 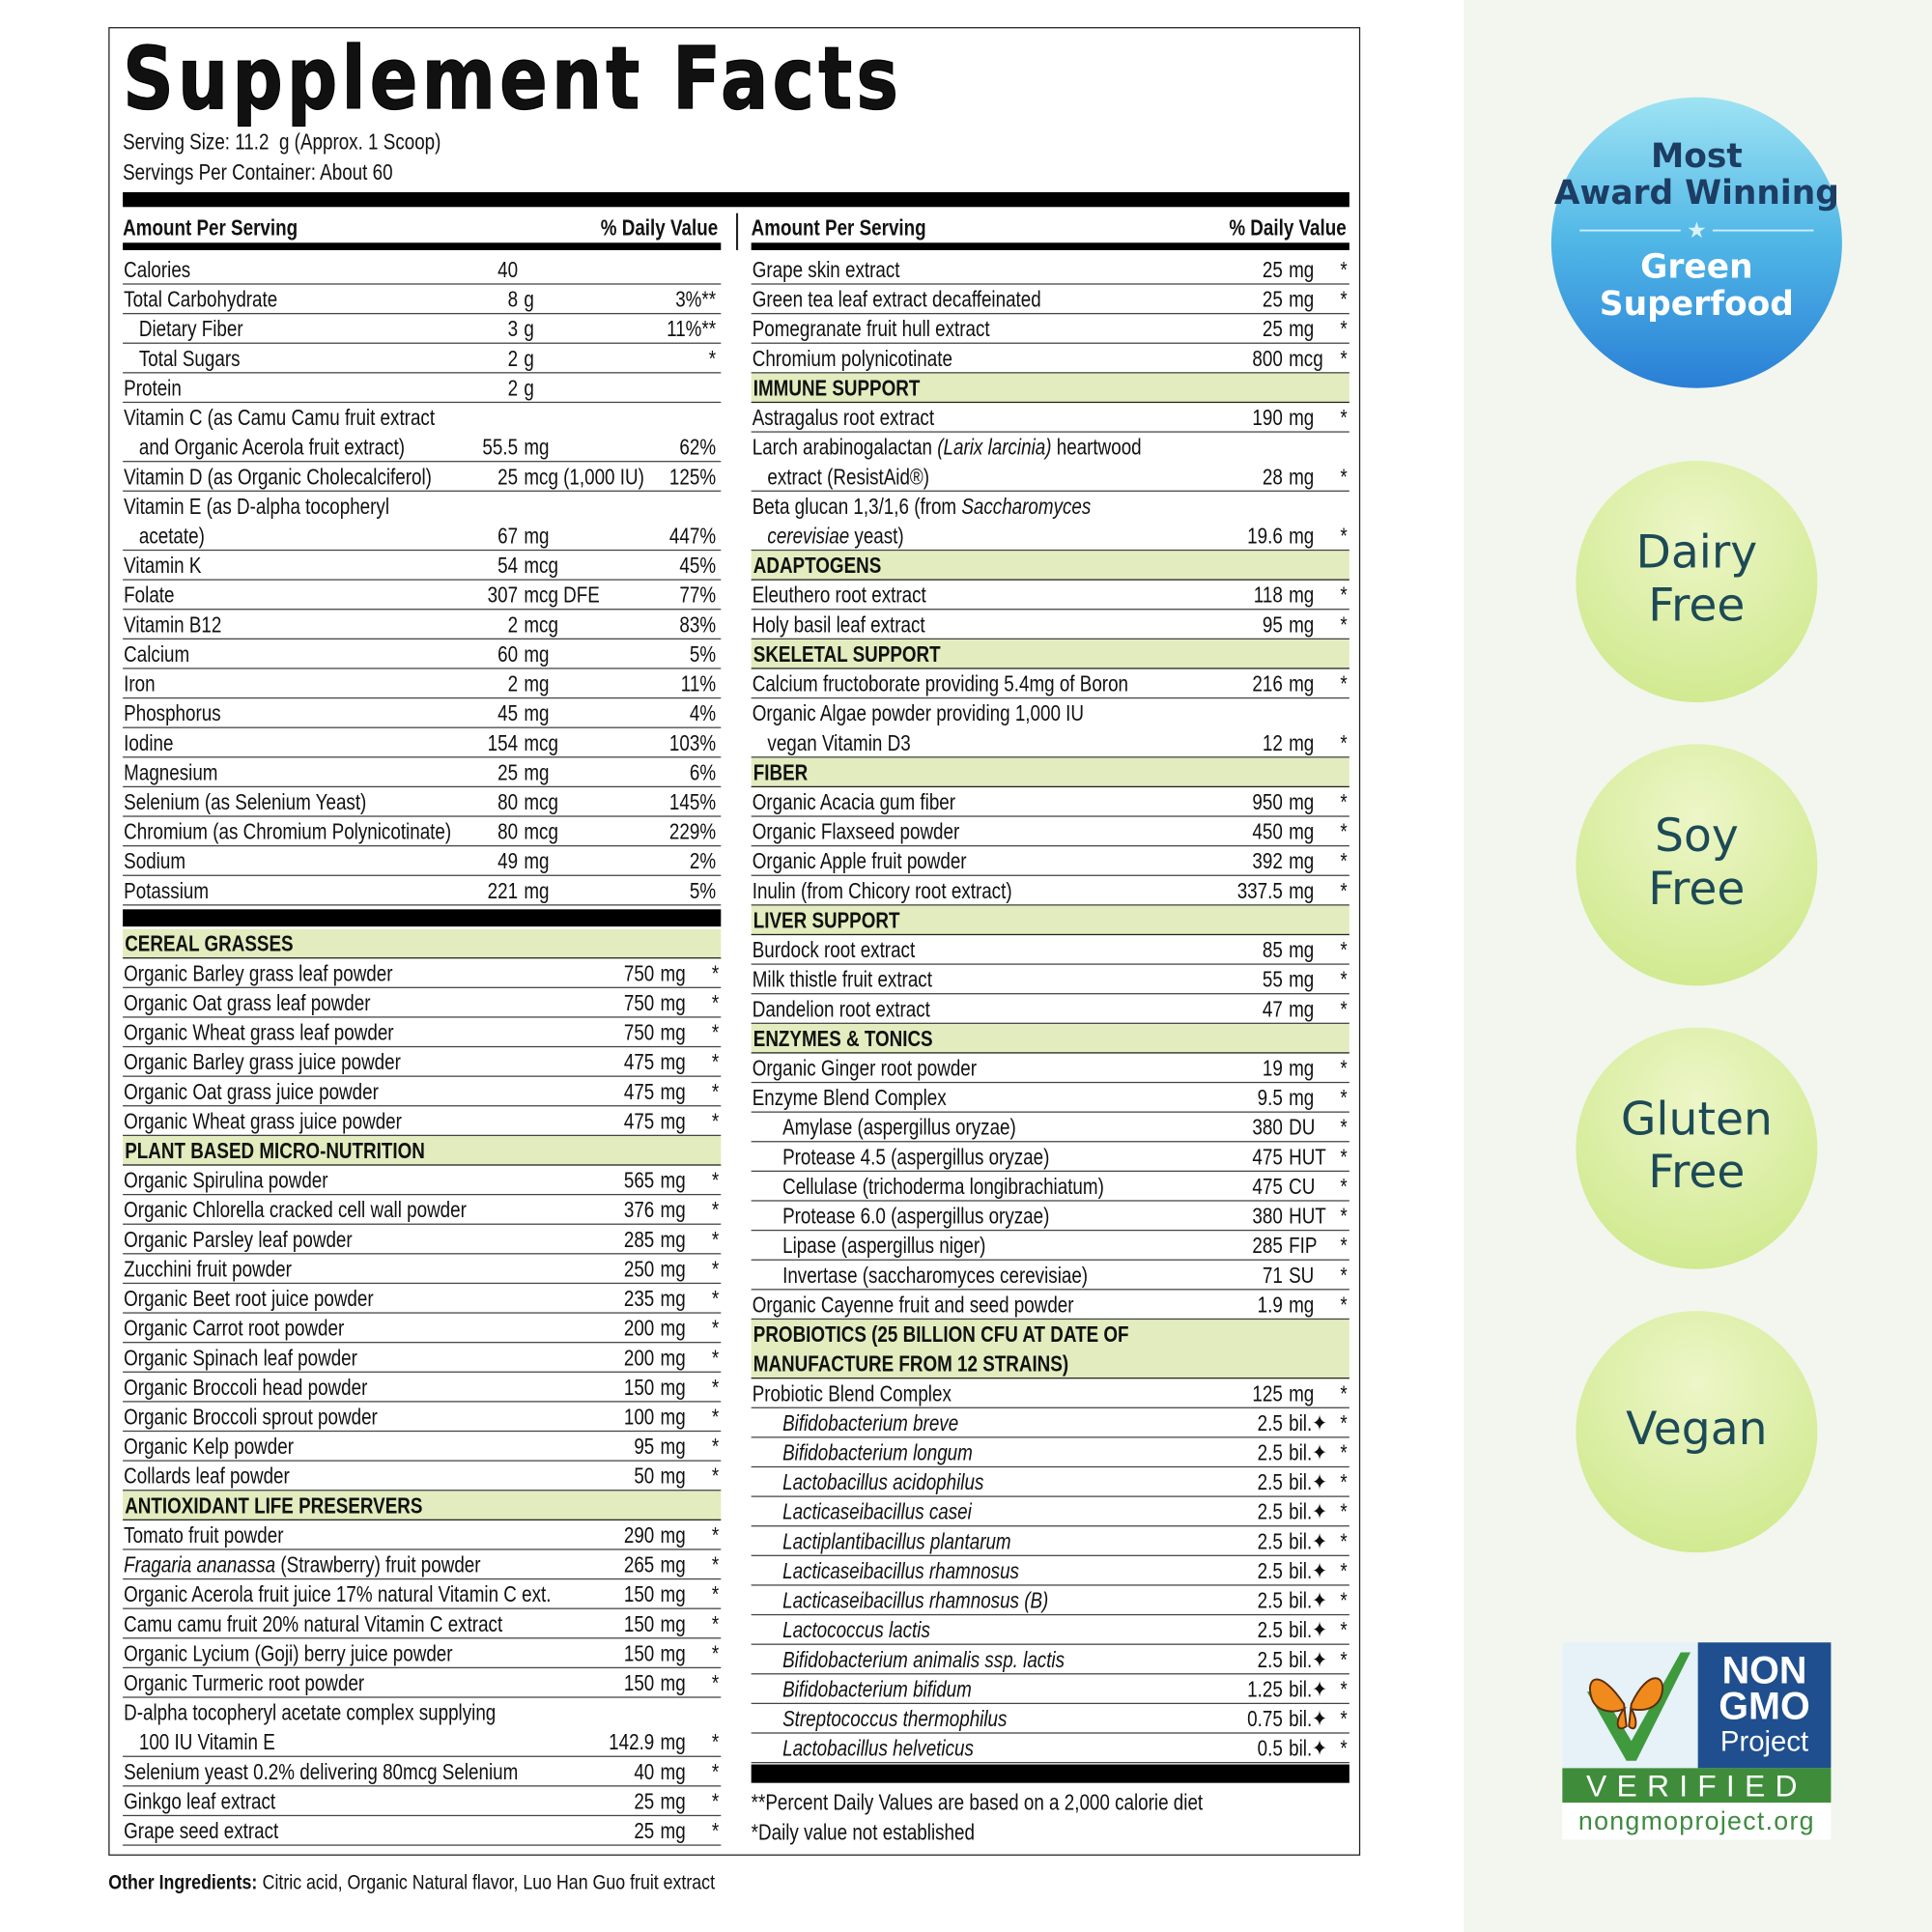 What do you see at coordinates (378, 1564) in the screenshot?
I see `name-segment: (Strawberry) fruit powder` at bounding box center [378, 1564].